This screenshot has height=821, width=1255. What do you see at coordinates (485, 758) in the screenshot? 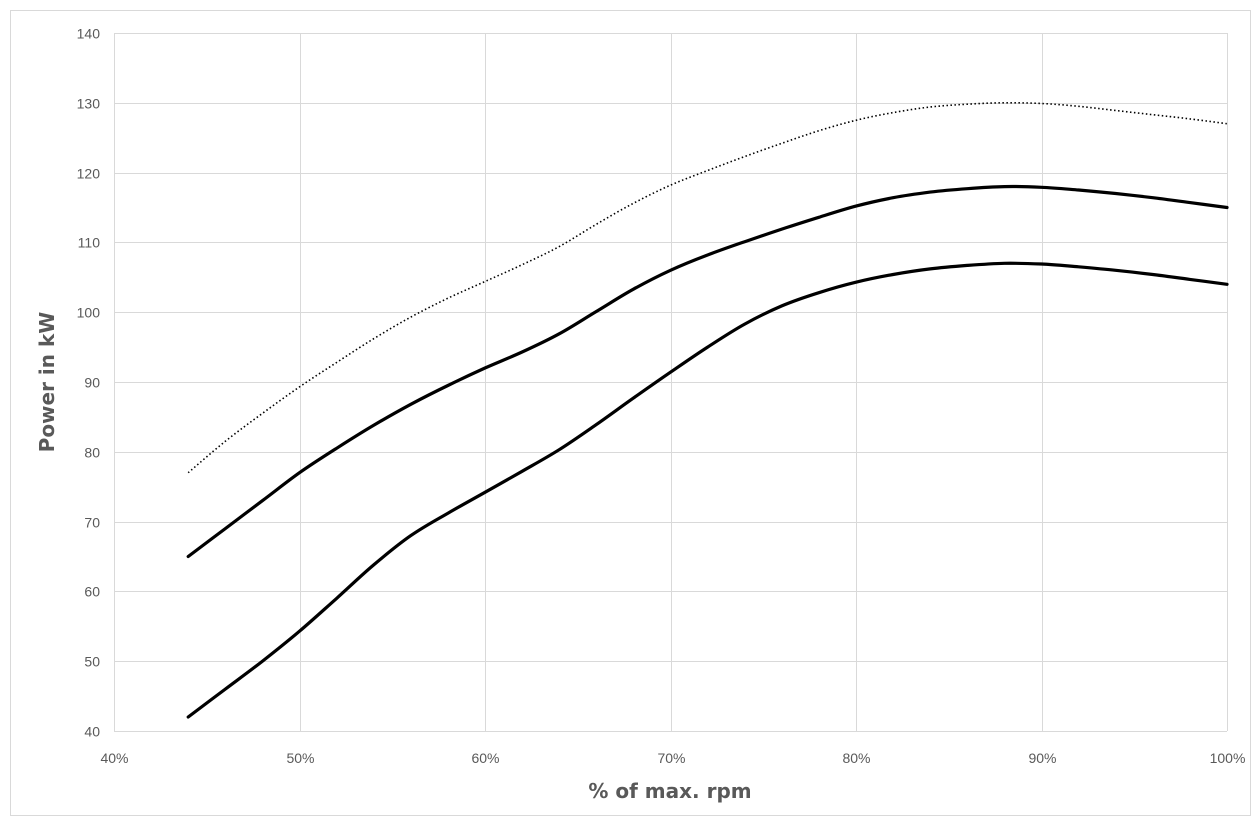
I see `x-tick-label: 60%` at bounding box center [485, 758].